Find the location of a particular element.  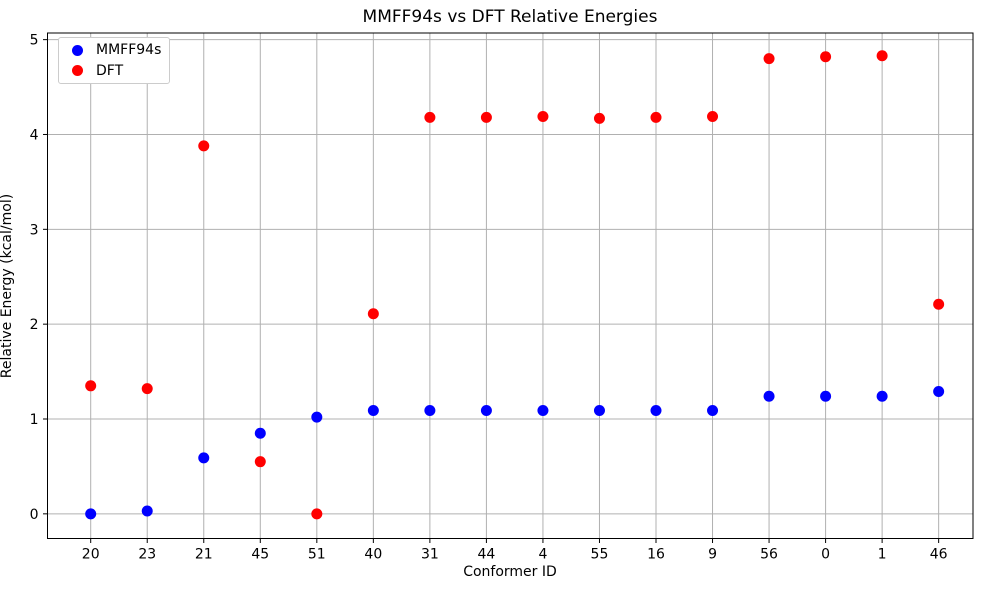

legend-item-dft: DFT is located at coordinates (114, 71).